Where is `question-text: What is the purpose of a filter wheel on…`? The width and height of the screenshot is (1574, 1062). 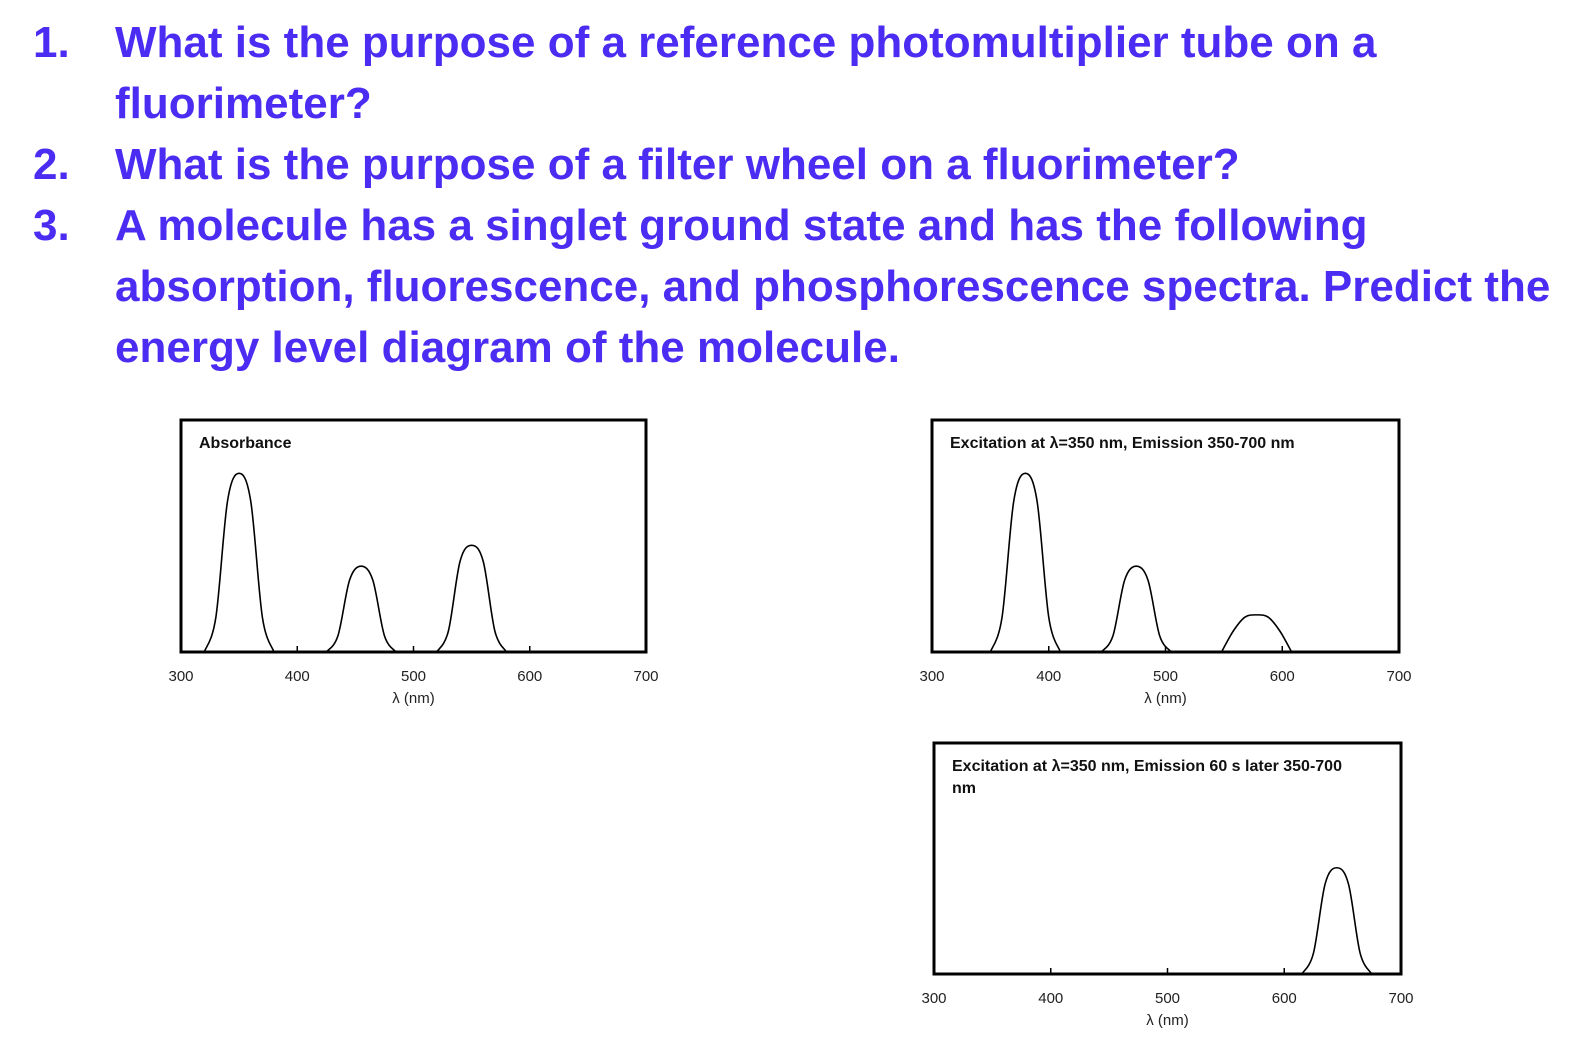
question-text: What is the purpose of a filter wheel on… is located at coordinates (677, 164).